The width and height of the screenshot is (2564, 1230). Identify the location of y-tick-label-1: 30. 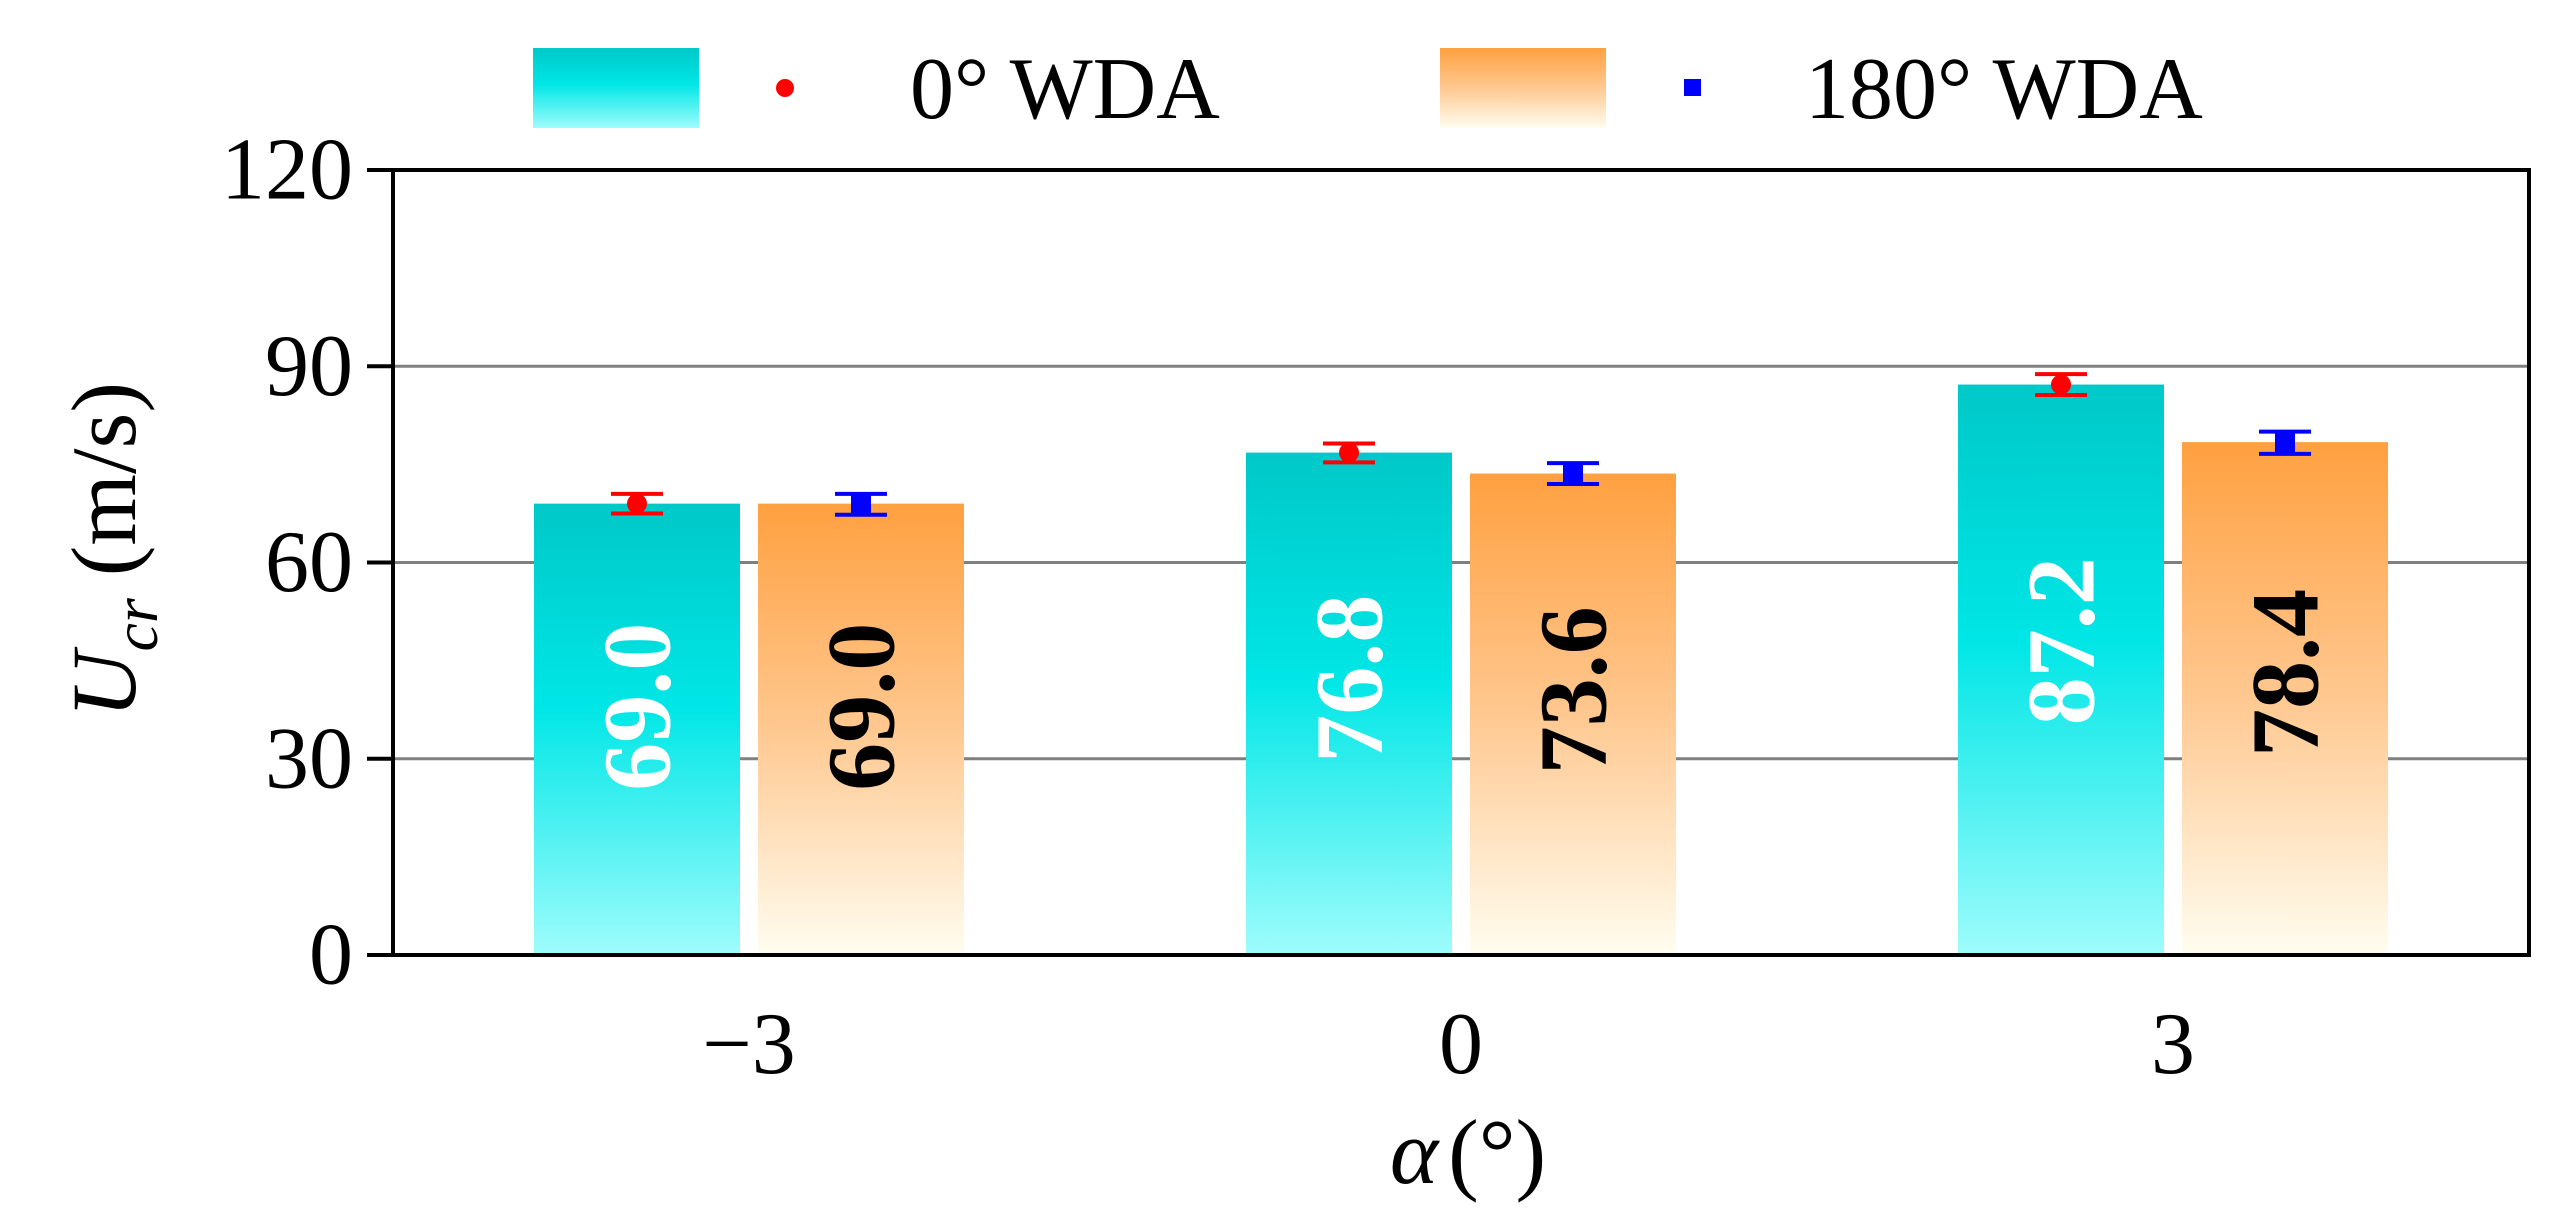
(309, 758).